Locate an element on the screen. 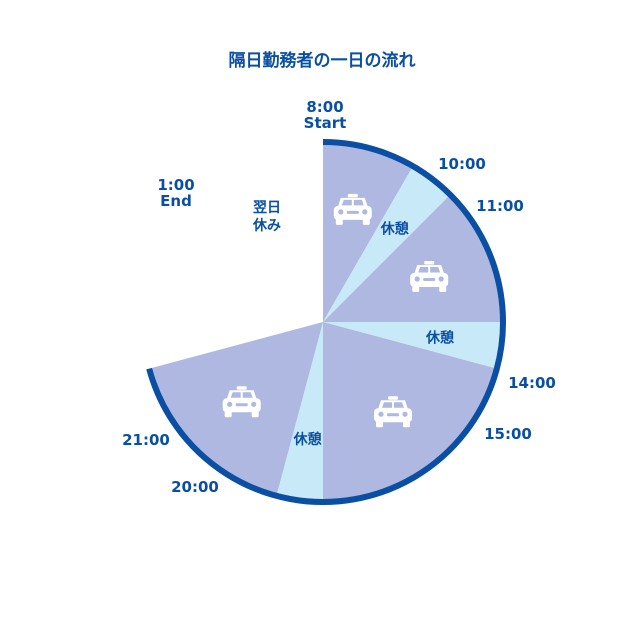 The width and height of the screenshot is (644, 643). diagram-title: 隔日勤務者の一日の流れ is located at coordinates (322, 60).